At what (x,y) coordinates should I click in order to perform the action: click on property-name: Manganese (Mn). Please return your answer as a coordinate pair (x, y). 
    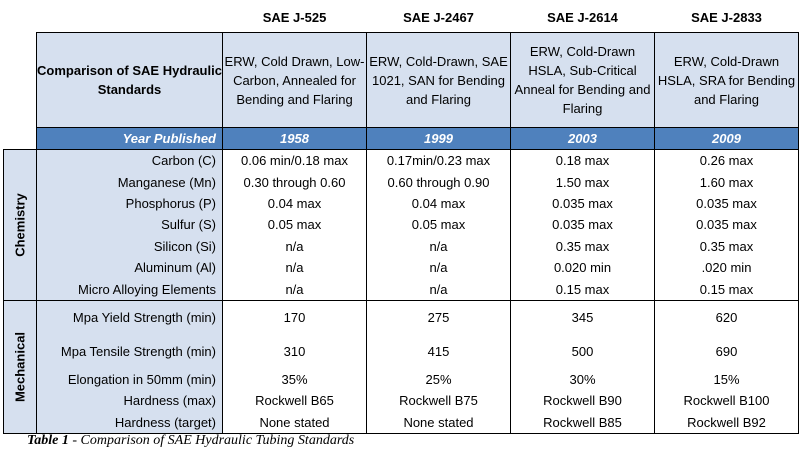
    Looking at the image, I should click on (129, 182).